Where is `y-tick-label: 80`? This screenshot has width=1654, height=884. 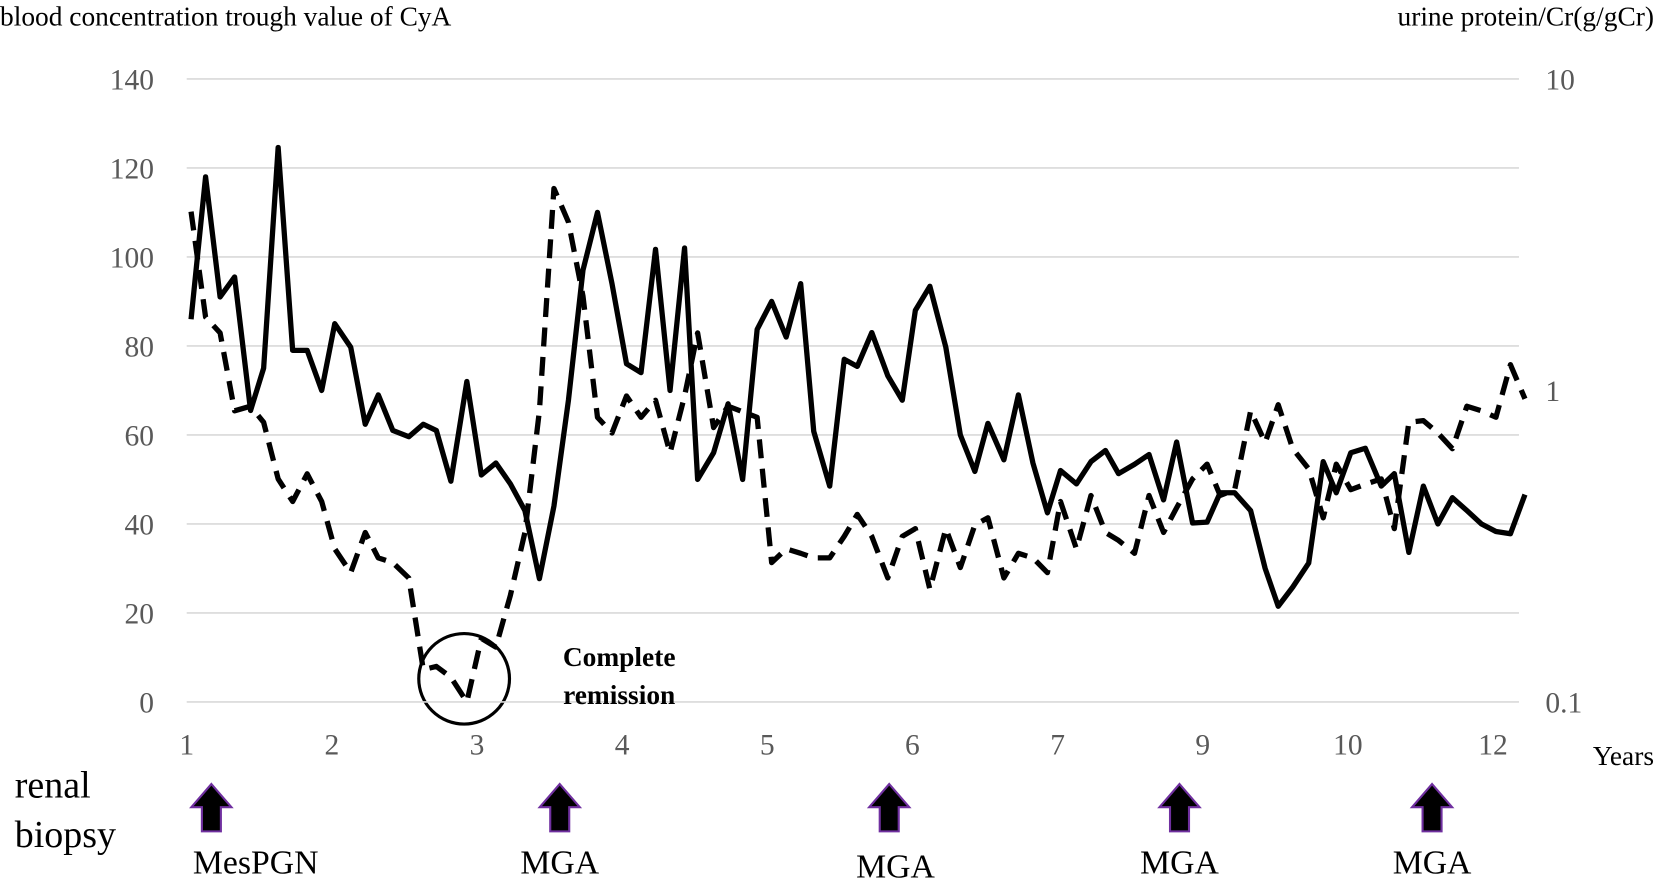
y-tick-label: 80 is located at coordinates (139, 347).